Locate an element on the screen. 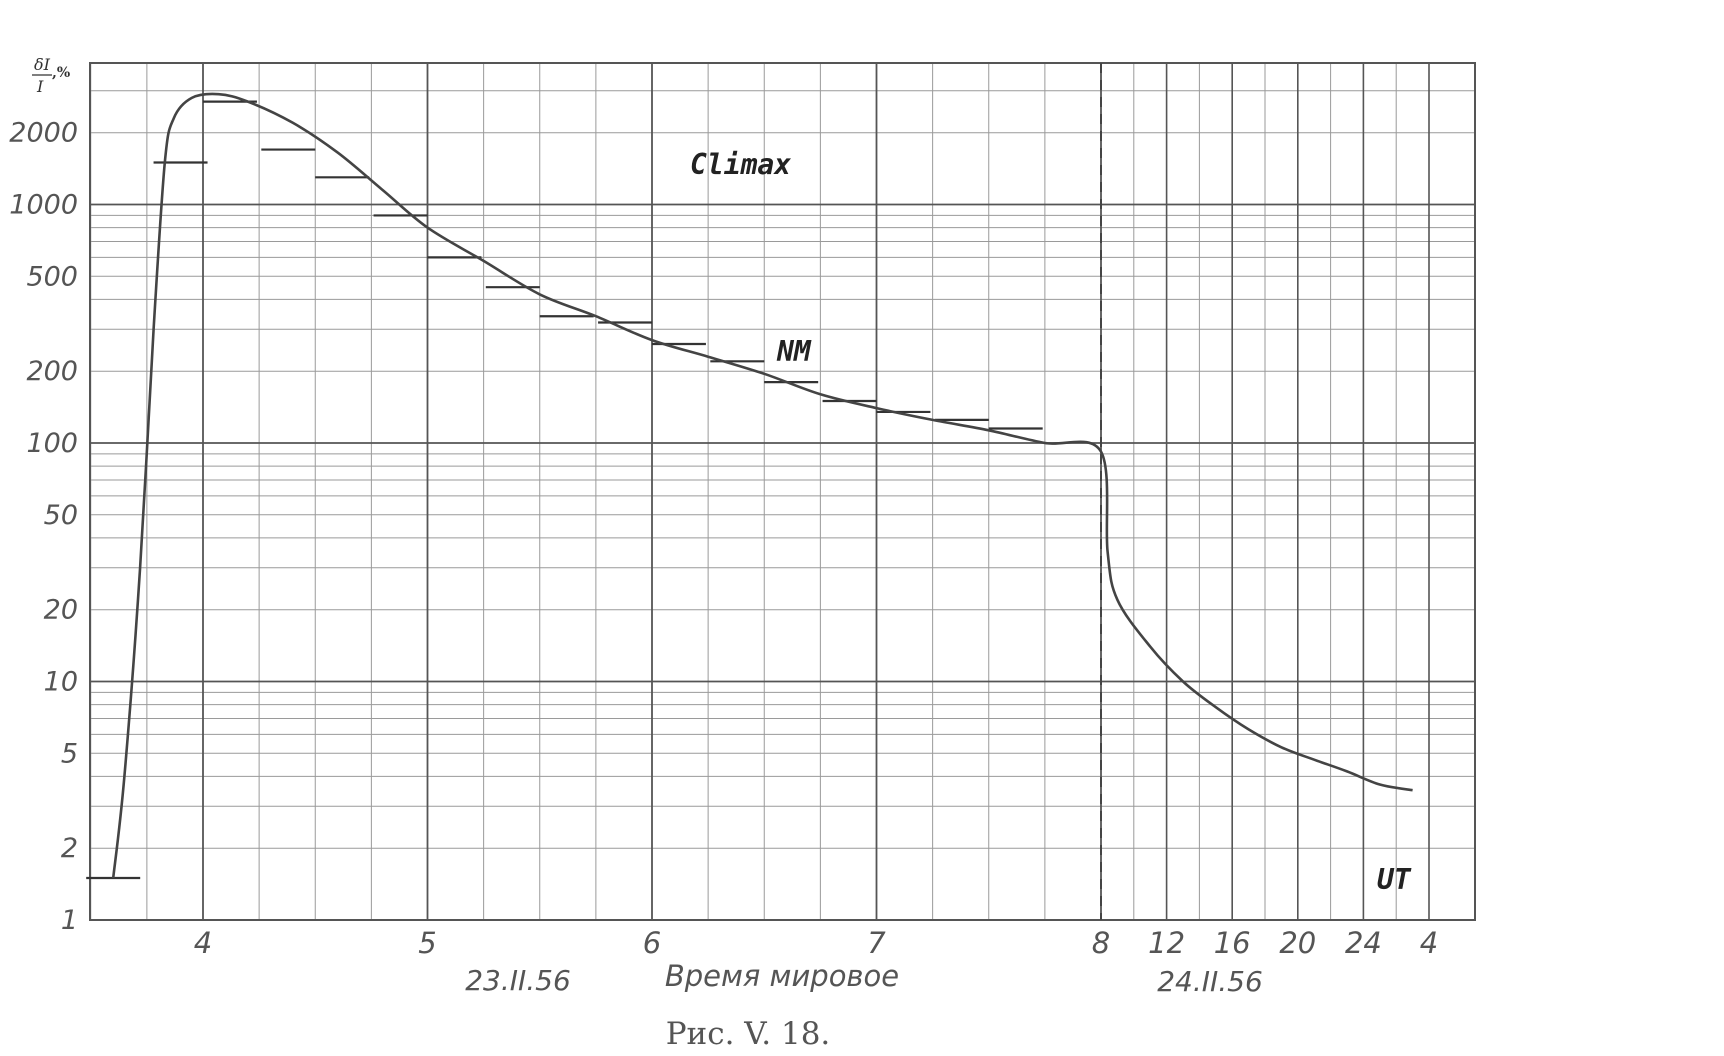 This screenshot has width=1724, height=1056. y-tick-label: 2 is located at coordinates (69, 848).